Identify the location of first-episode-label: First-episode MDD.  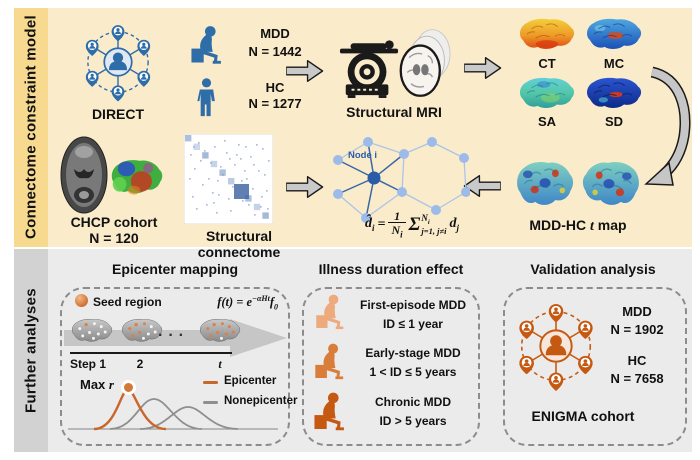
(412, 305).